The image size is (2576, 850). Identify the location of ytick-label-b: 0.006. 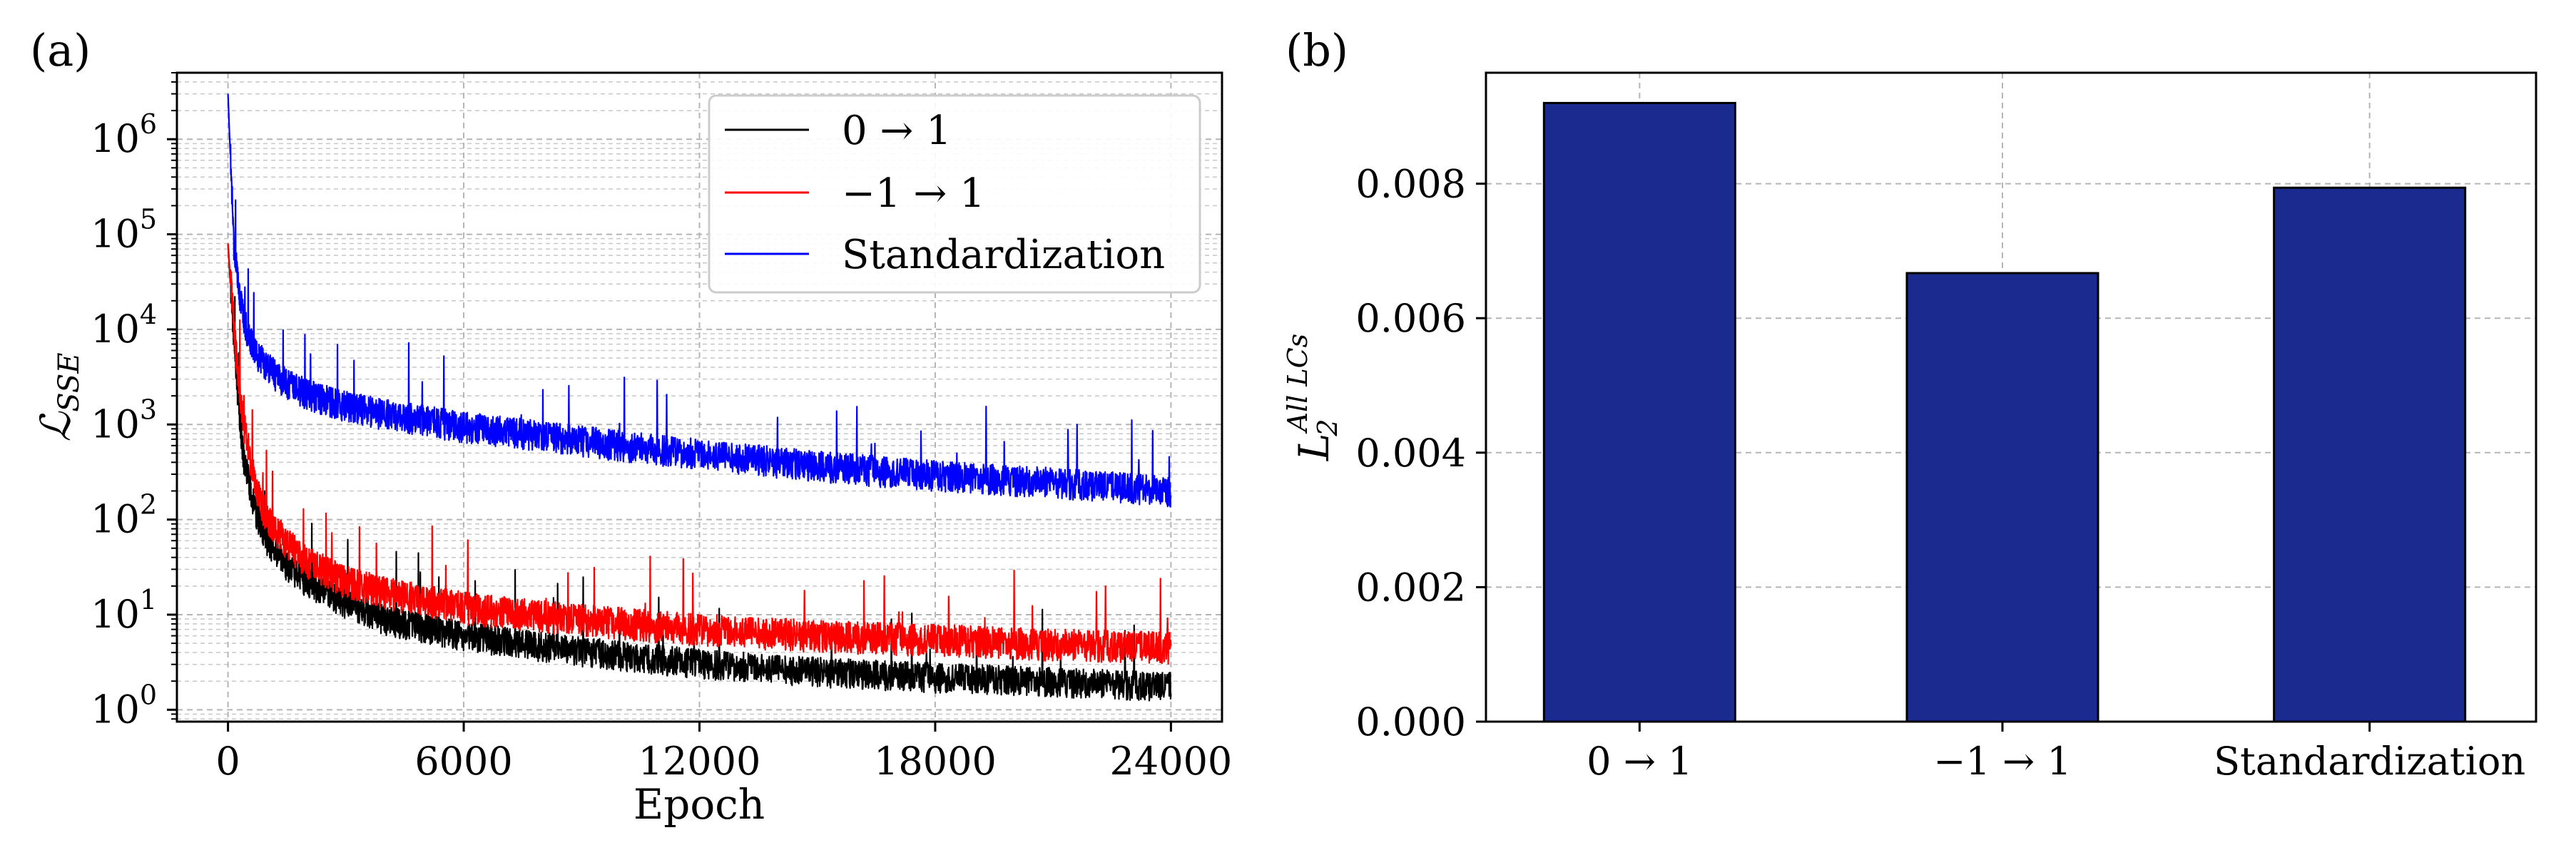
(1410, 318).